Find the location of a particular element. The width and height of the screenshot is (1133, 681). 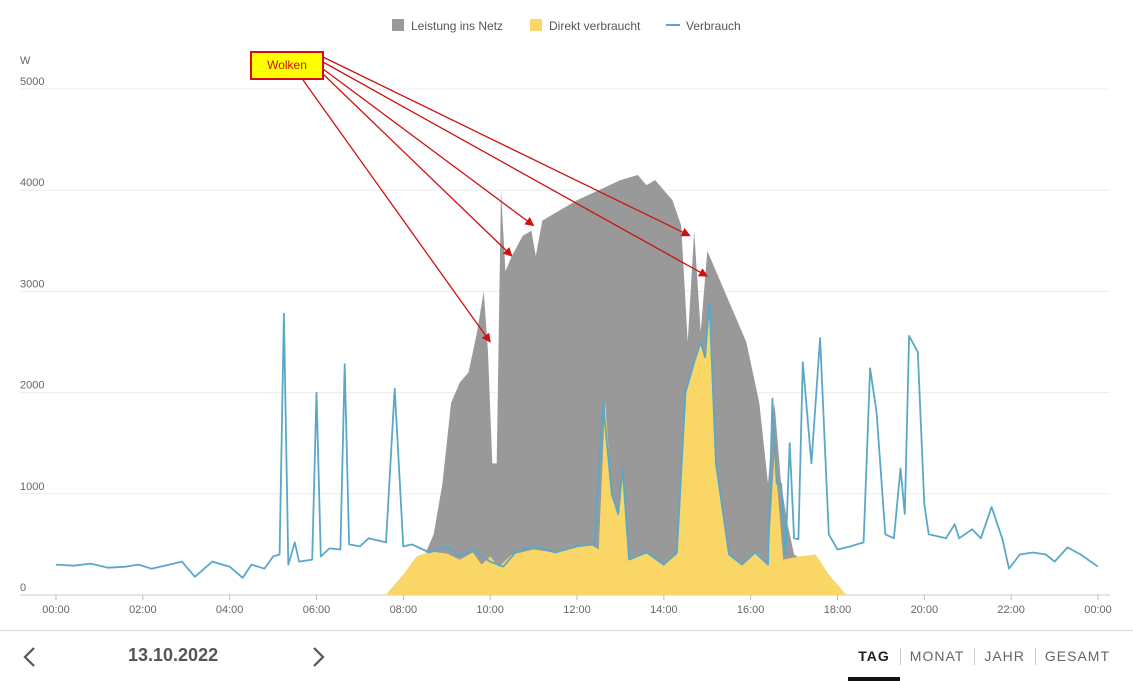

x-tick-label: 10:00 is located at coordinates (490, 610).